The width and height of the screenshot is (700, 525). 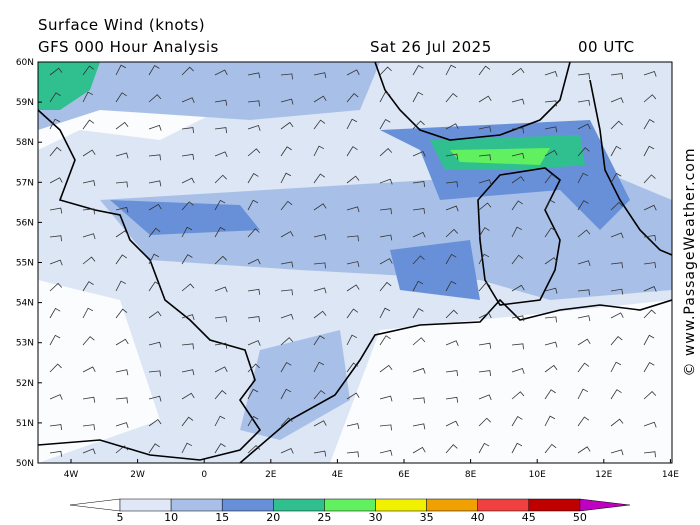 What do you see at coordinates (25, 63) in the screenshot?
I see `lat-label: 60N` at bounding box center [25, 63].